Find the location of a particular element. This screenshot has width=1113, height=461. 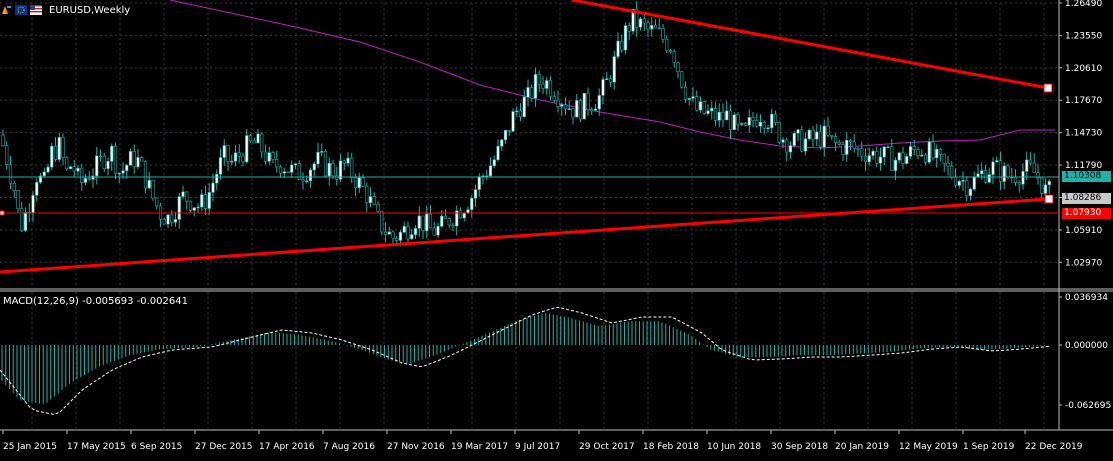

time-axis-label: 29 Oct 2017 is located at coordinates (607, 447).